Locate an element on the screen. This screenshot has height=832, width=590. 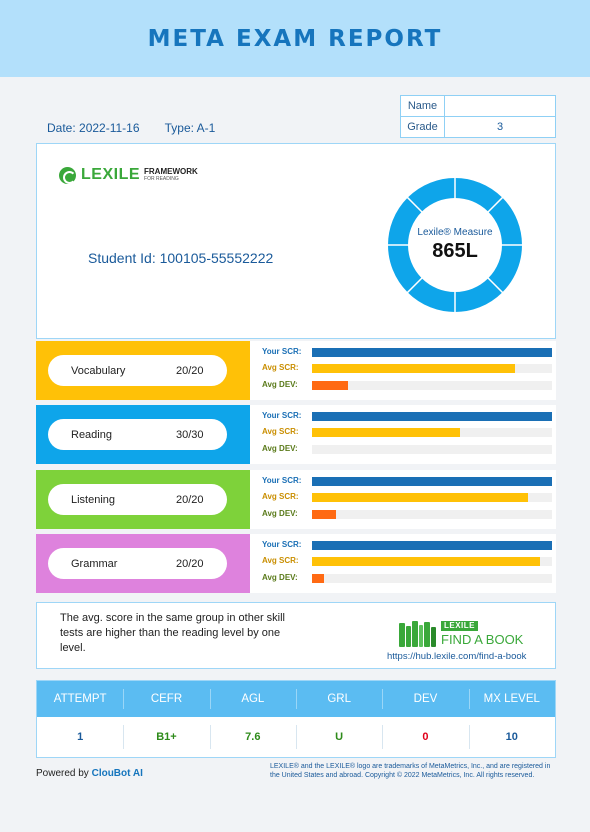
results-value-dev: 0 is located at coordinates (425, 737).